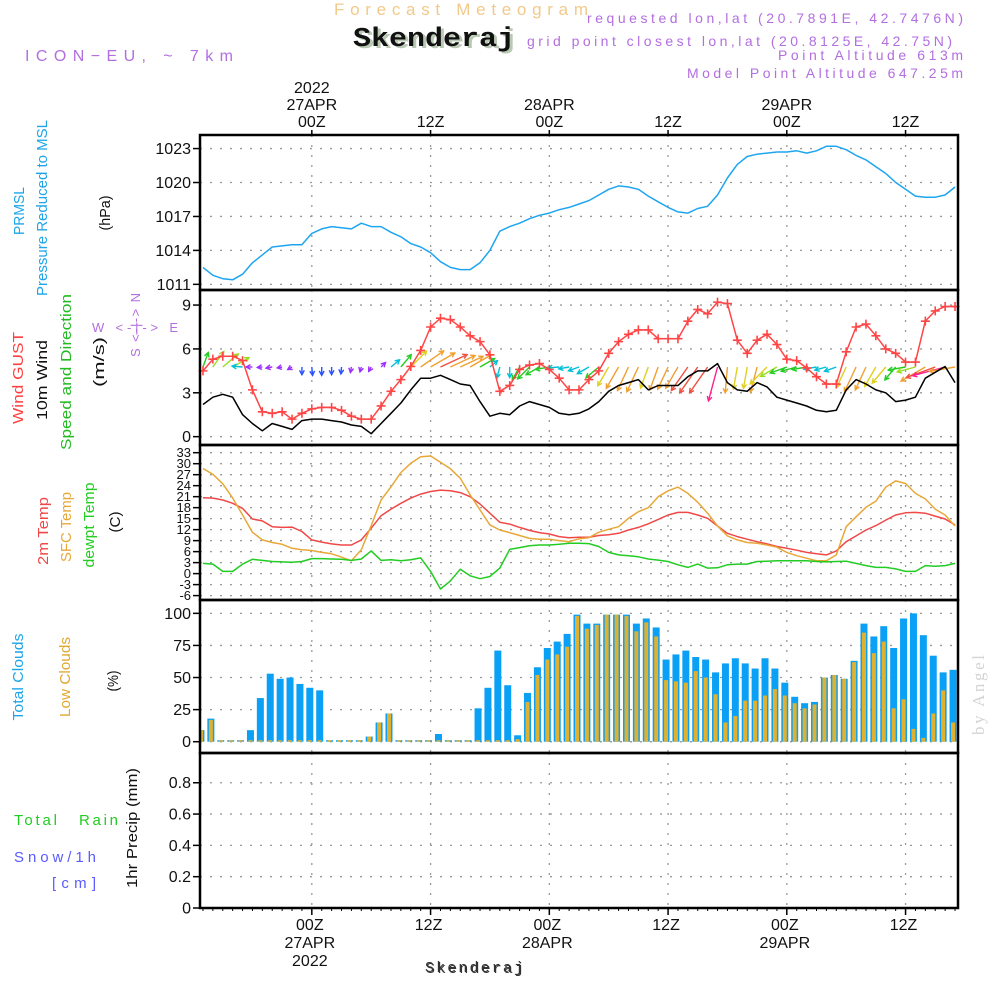 This screenshot has width=1000, height=1000. What do you see at coordinates (978, 695) in the screenshot?
I see `watermark: by Angel` at bounding box center [978, 695].